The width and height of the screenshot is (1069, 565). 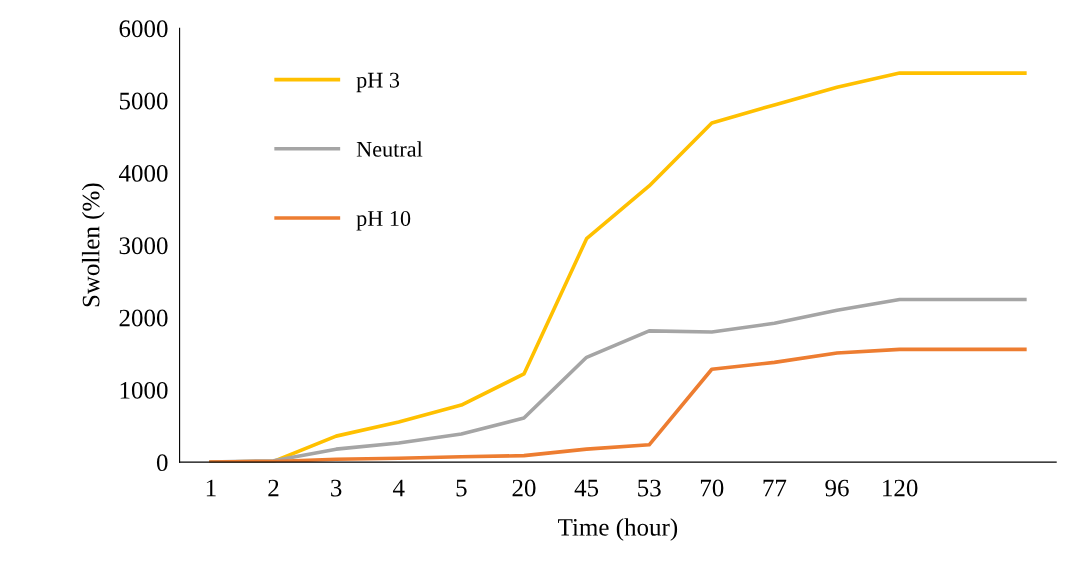 I want to click on y-tick-label: 1000, so click(x=144, y=390).